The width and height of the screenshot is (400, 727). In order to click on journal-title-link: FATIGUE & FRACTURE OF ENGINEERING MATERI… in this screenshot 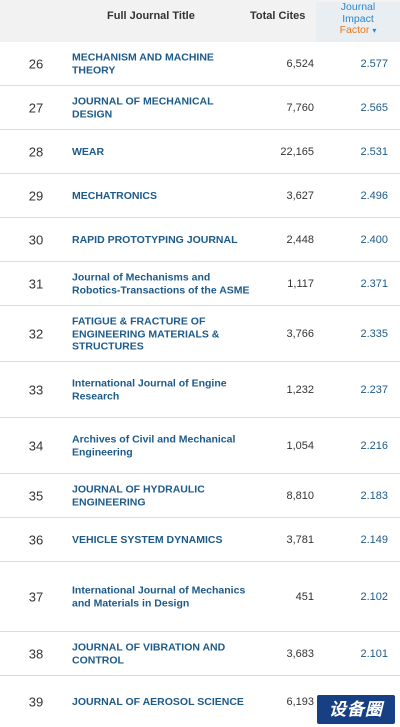, I will do `click(146, 334)`.